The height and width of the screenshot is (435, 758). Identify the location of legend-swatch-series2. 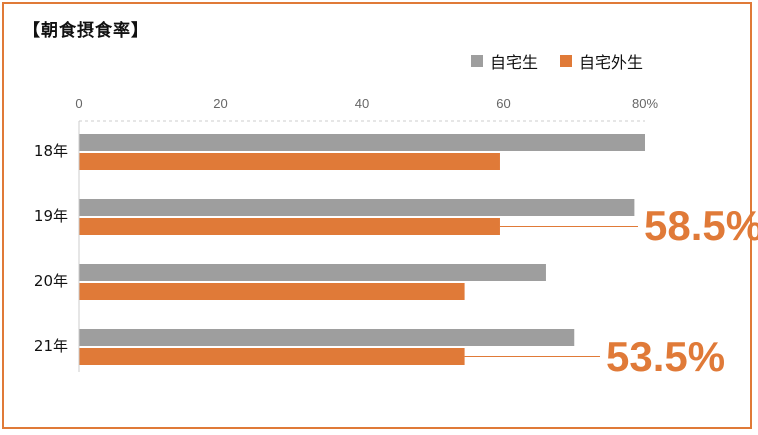
(566, 61).